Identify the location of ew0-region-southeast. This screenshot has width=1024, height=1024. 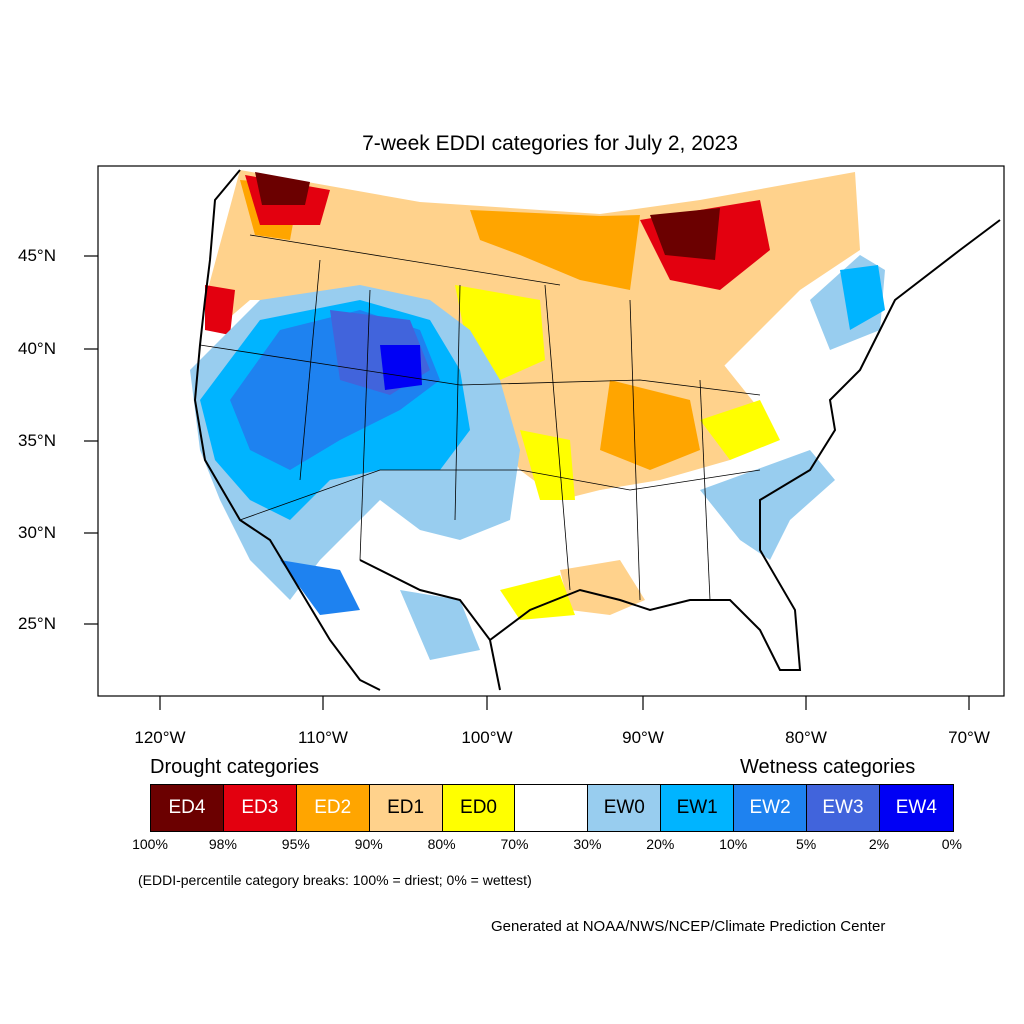
(767, 505).